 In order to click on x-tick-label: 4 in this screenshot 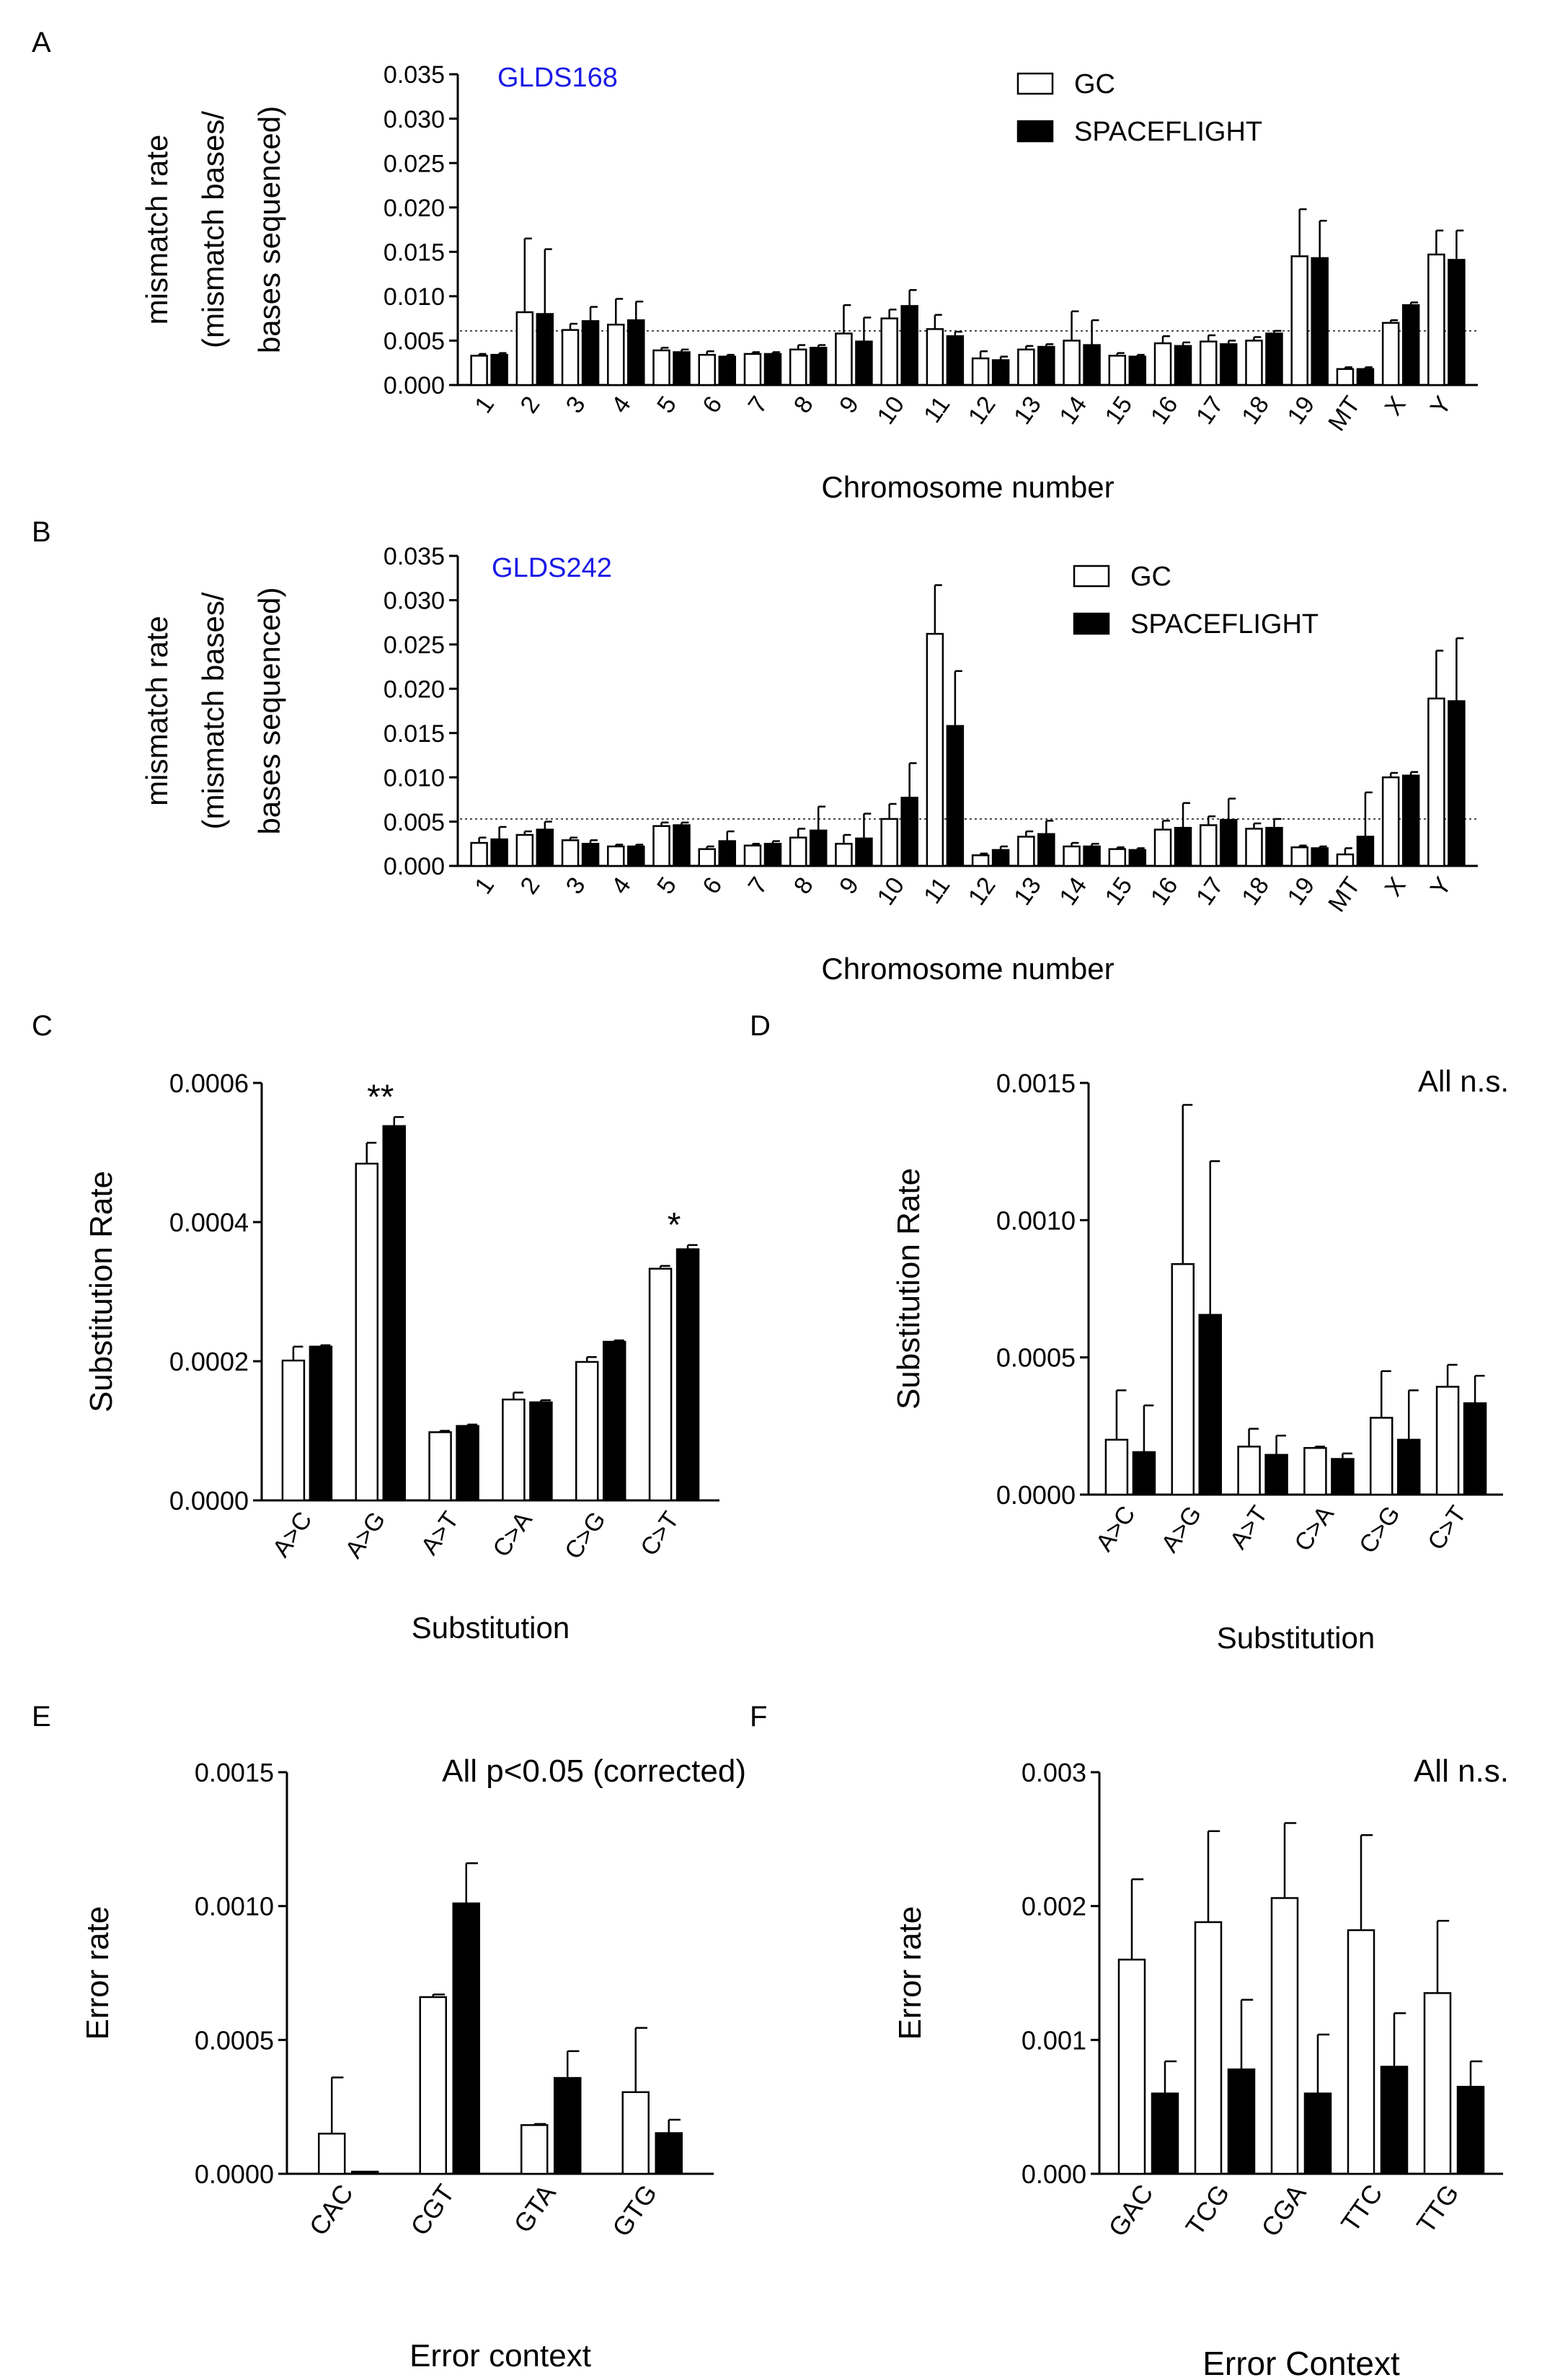, I will do `click(621, 885)`.